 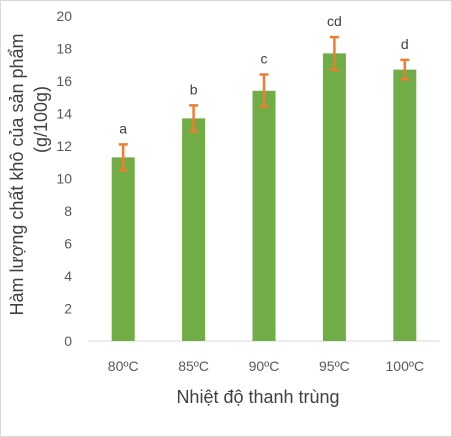 I want to click on significance-label: a, so click(x=123, y=128).